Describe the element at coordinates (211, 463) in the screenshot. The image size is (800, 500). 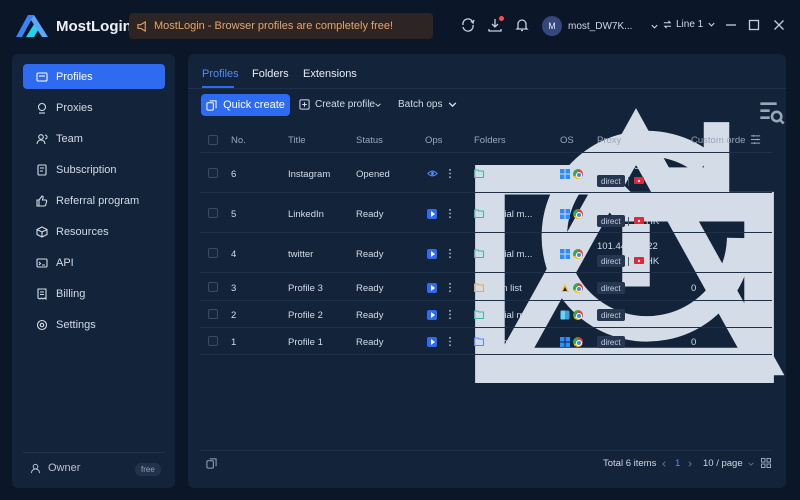
I see `copy-icon` at that location.